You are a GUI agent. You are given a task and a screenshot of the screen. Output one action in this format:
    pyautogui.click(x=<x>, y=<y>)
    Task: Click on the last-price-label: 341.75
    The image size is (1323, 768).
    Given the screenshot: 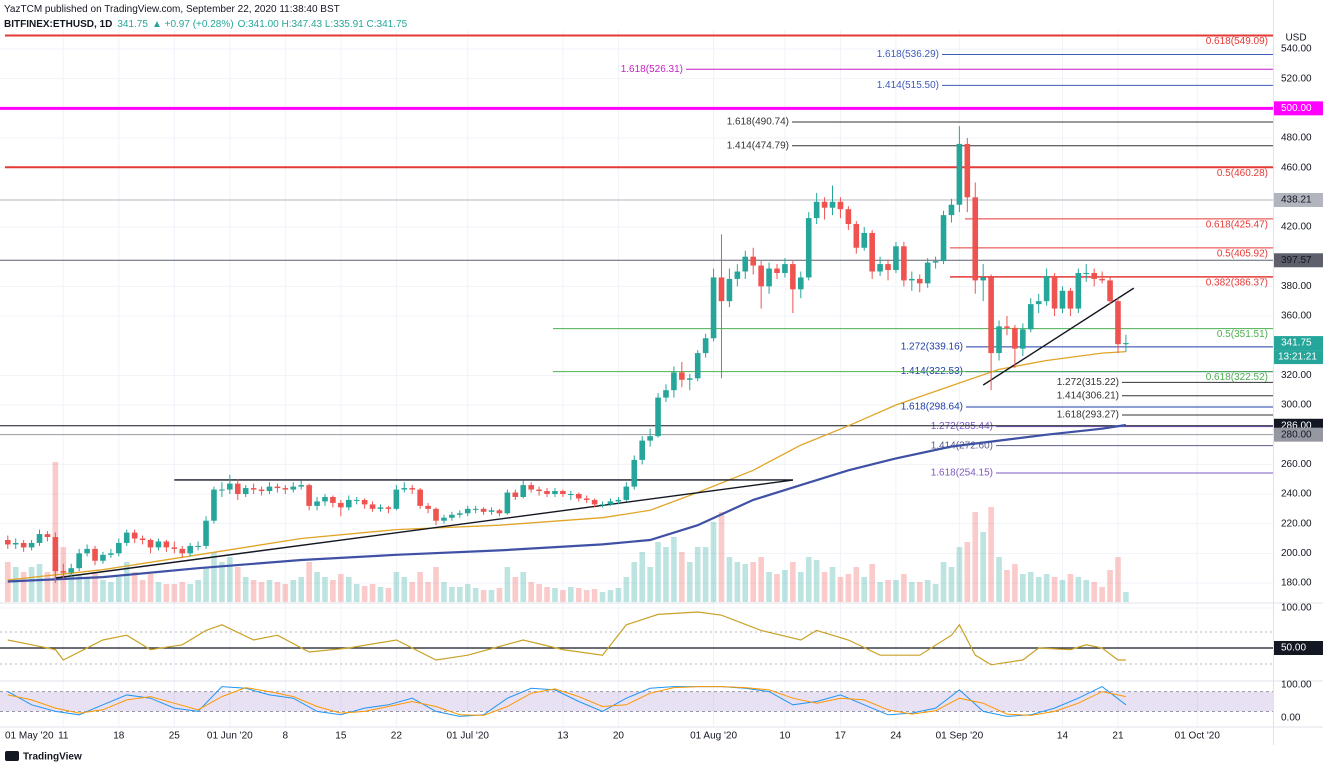 What is the action you would take?
    pyautogui.click(x=1296, y=343)
    